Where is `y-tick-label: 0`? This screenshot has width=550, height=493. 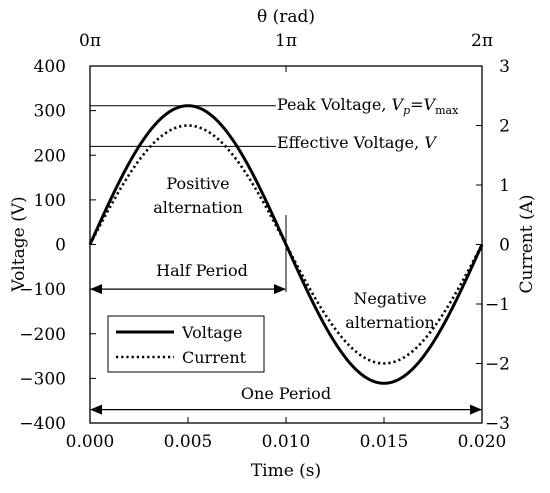 y-tick-label: 0 is located at coordinates (60, 246).